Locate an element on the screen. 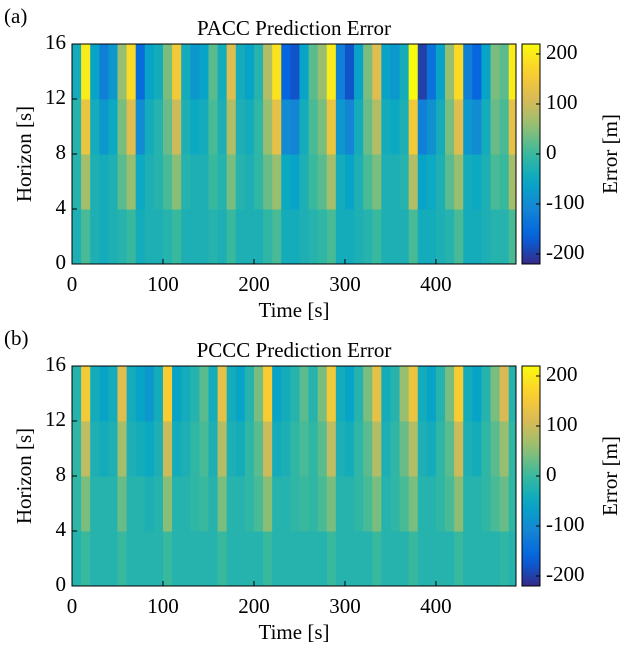 The width and height of the screenshot is (624, 652). colorbar-tick-label: 200 is located at coordinates (562, 374).